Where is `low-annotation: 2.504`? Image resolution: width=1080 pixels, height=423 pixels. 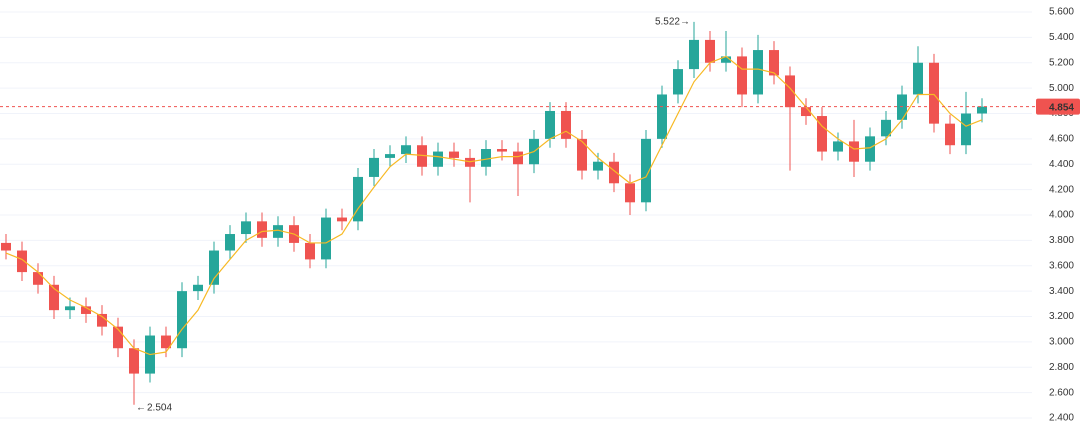 low-annotation: 2.504 is located at coordinates (159, 407).